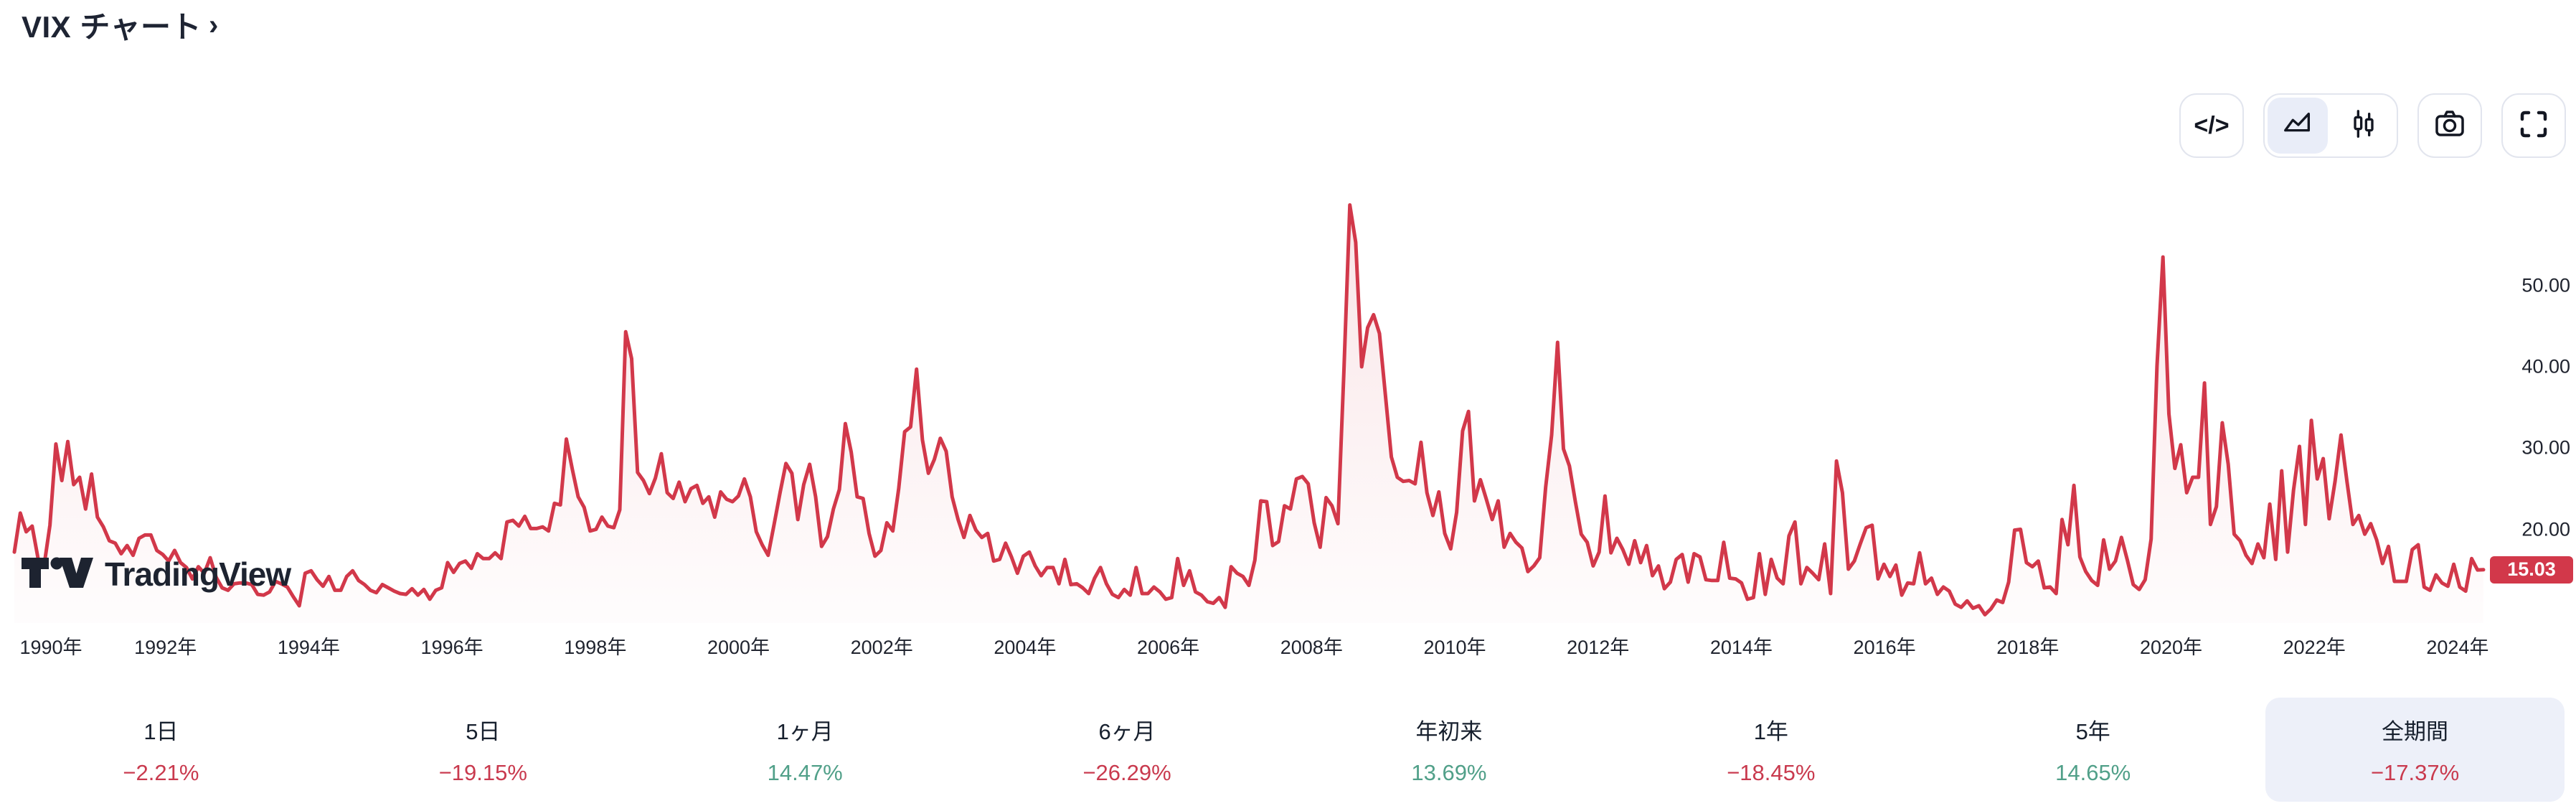 This screenshot has width=2576, height=806. What do you see at coordinates (483, 750) in the screenshot?
I see `period-stat-2: 5日 −19.15%` at bounding box center [483, 750].